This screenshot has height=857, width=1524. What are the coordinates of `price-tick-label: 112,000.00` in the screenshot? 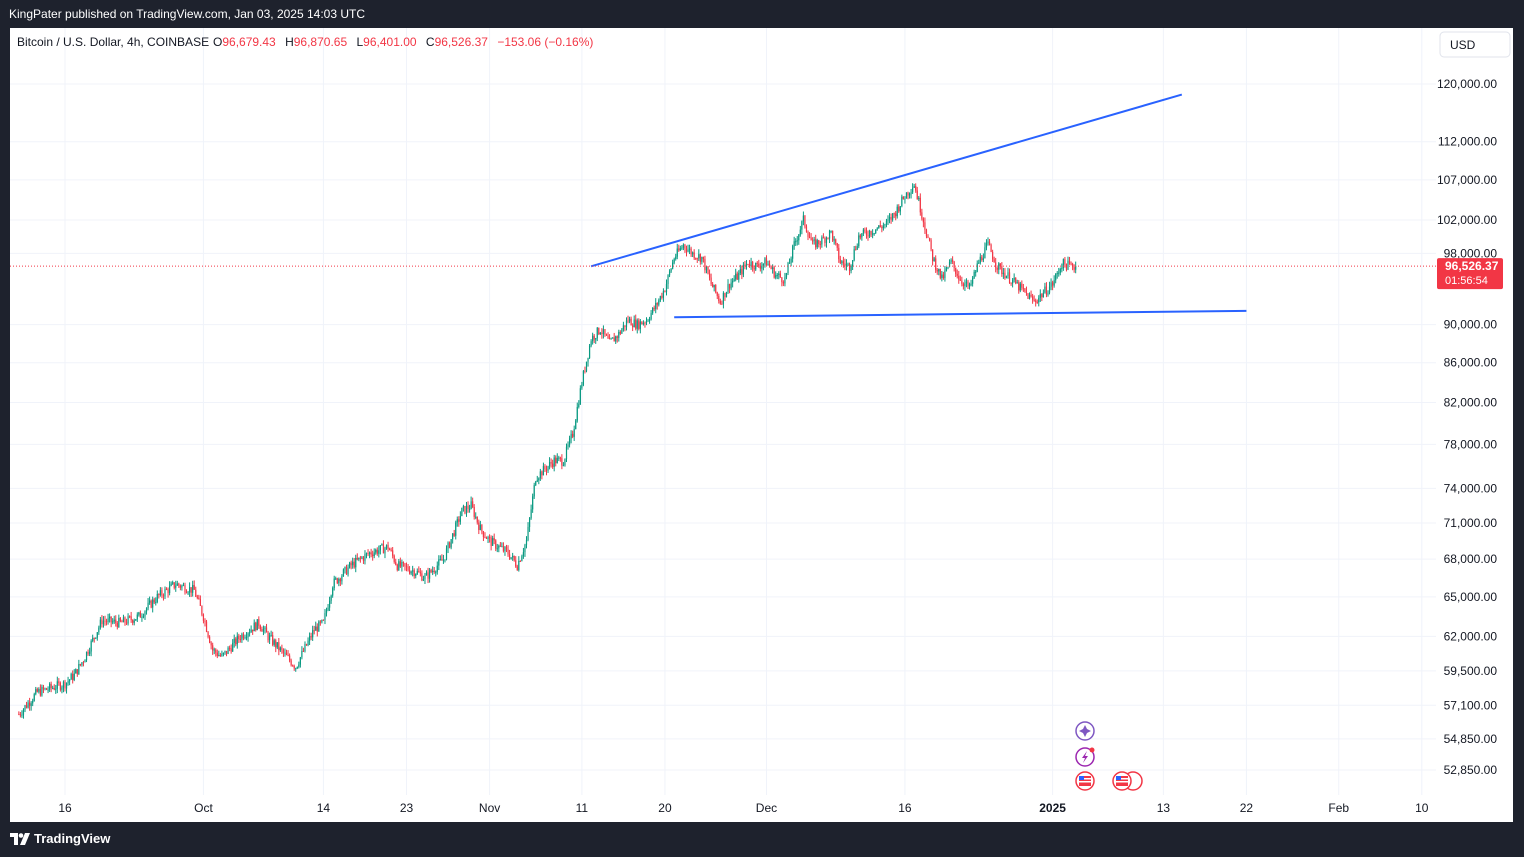 It's located at (1467, 142).